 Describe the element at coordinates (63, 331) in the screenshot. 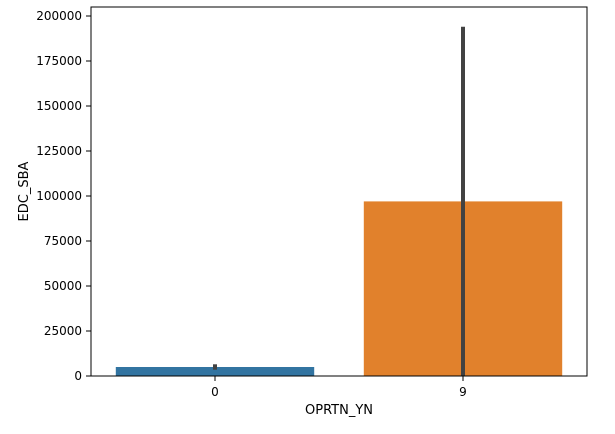

I see `y-tick-label: 25000` at that location.